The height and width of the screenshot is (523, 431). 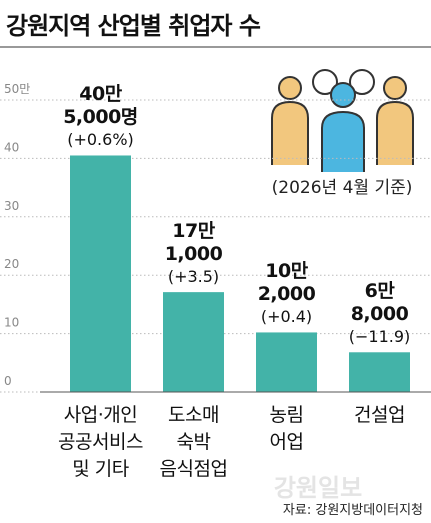 I want to click on bar-label: 6만 8,000 (−11.9), so click(x=378, y=314).